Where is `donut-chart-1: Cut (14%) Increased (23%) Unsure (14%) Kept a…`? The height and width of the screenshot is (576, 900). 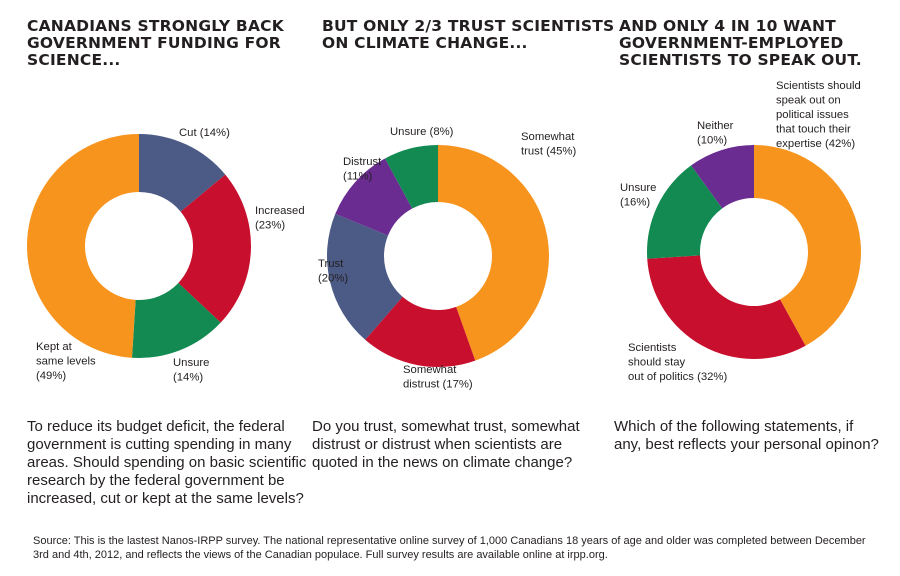
donut-chart-1: Cut (14%) Increased (23%) Unsure (14%) Kept a… is located at coordinates (166, 255).